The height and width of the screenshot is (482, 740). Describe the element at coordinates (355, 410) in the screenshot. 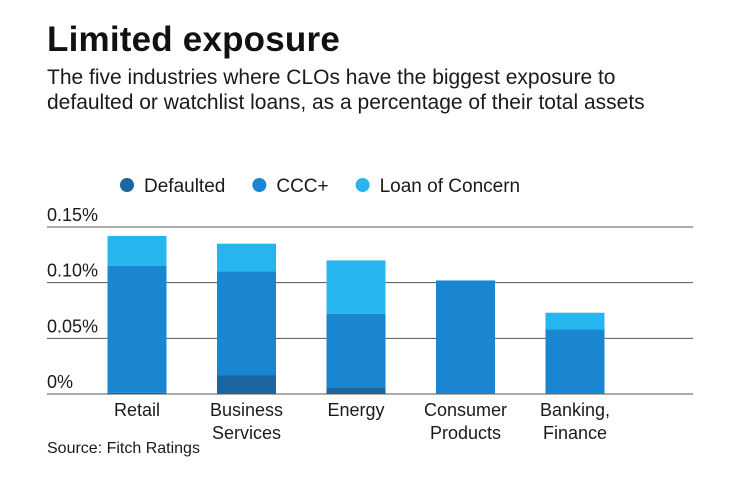

I see `x-tick-label-2-0: Energy` at that location.